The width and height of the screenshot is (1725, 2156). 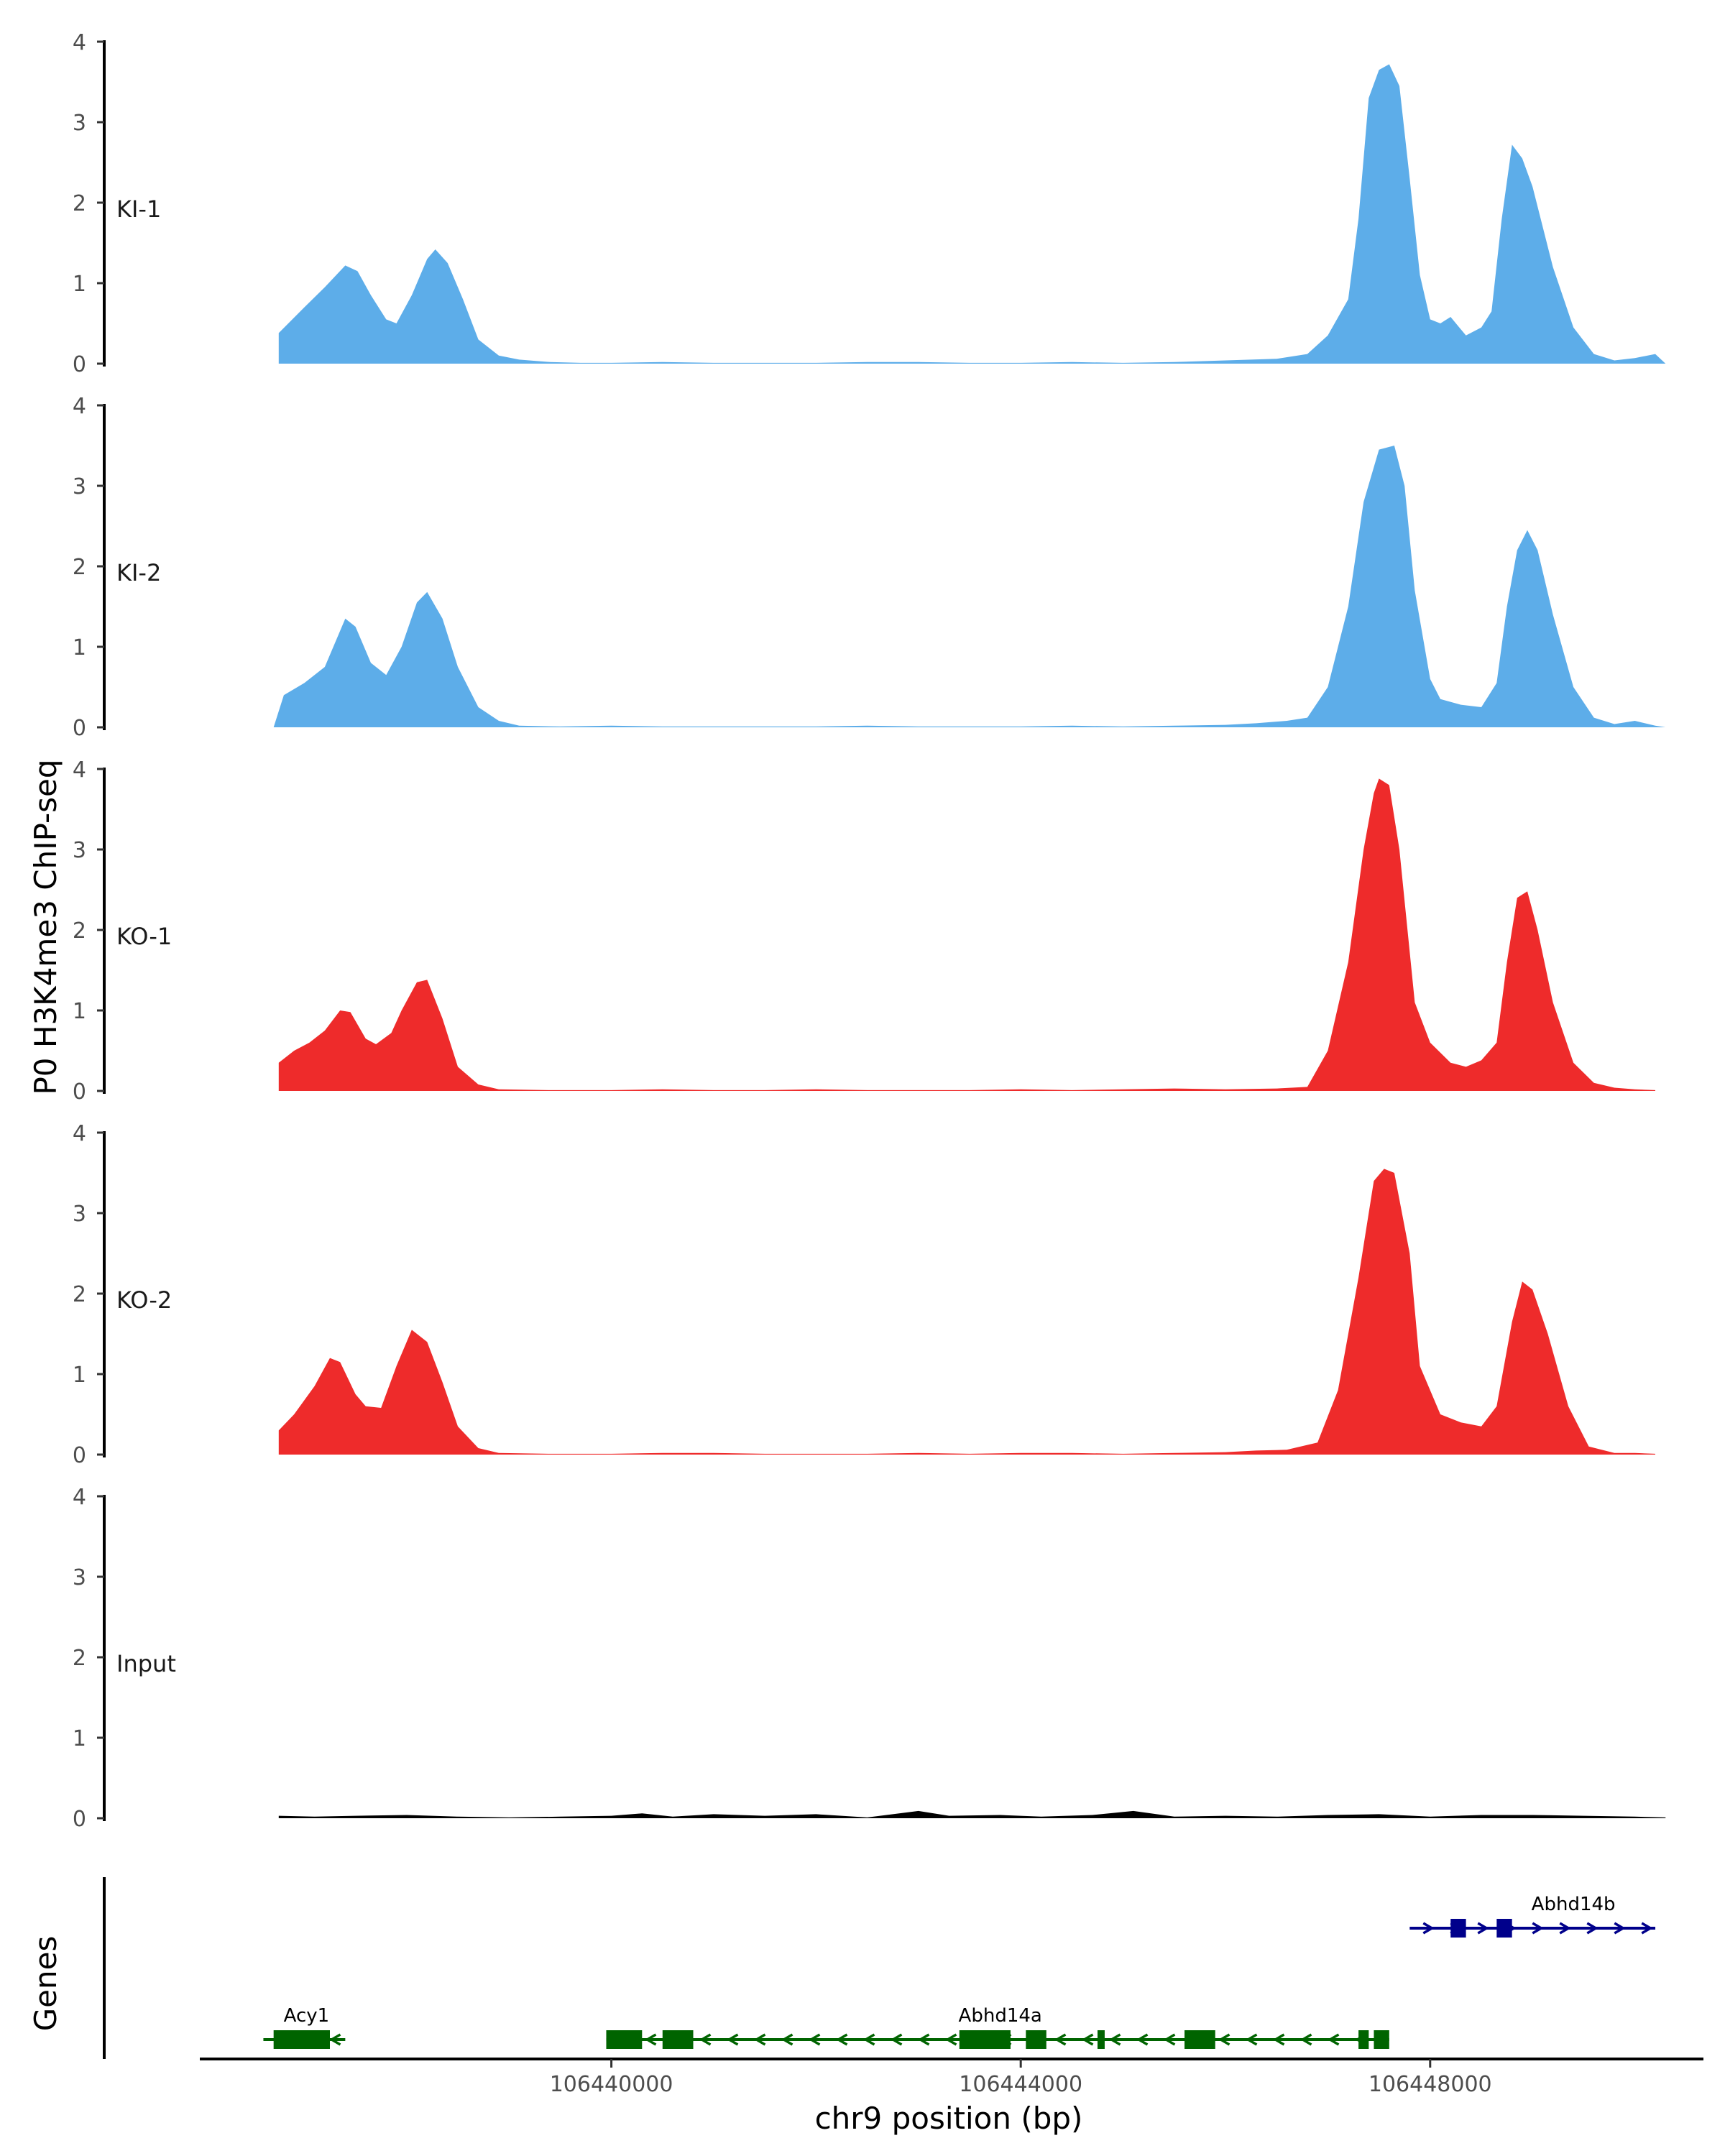 What do you see at coordinates (972, 1814) in the screenshot?
I see `signal-area-input` at bounding box center [972, 1814].